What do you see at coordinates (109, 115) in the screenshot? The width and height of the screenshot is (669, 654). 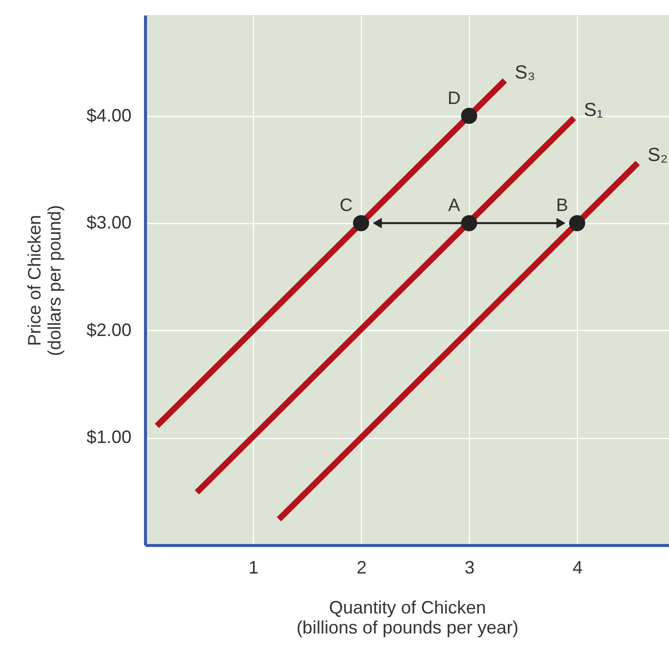 I see `y-tick-label: $4.00` at bounding box center [109, 115].